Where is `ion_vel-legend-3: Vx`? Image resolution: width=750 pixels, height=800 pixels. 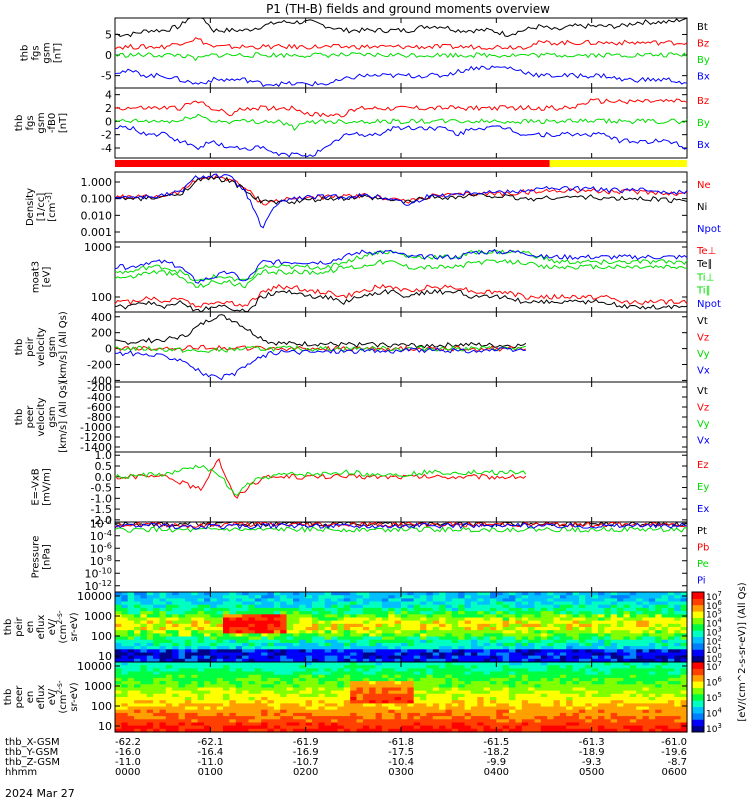
ion_vel-legend-3: Vx is located at coordinates (703, 371).